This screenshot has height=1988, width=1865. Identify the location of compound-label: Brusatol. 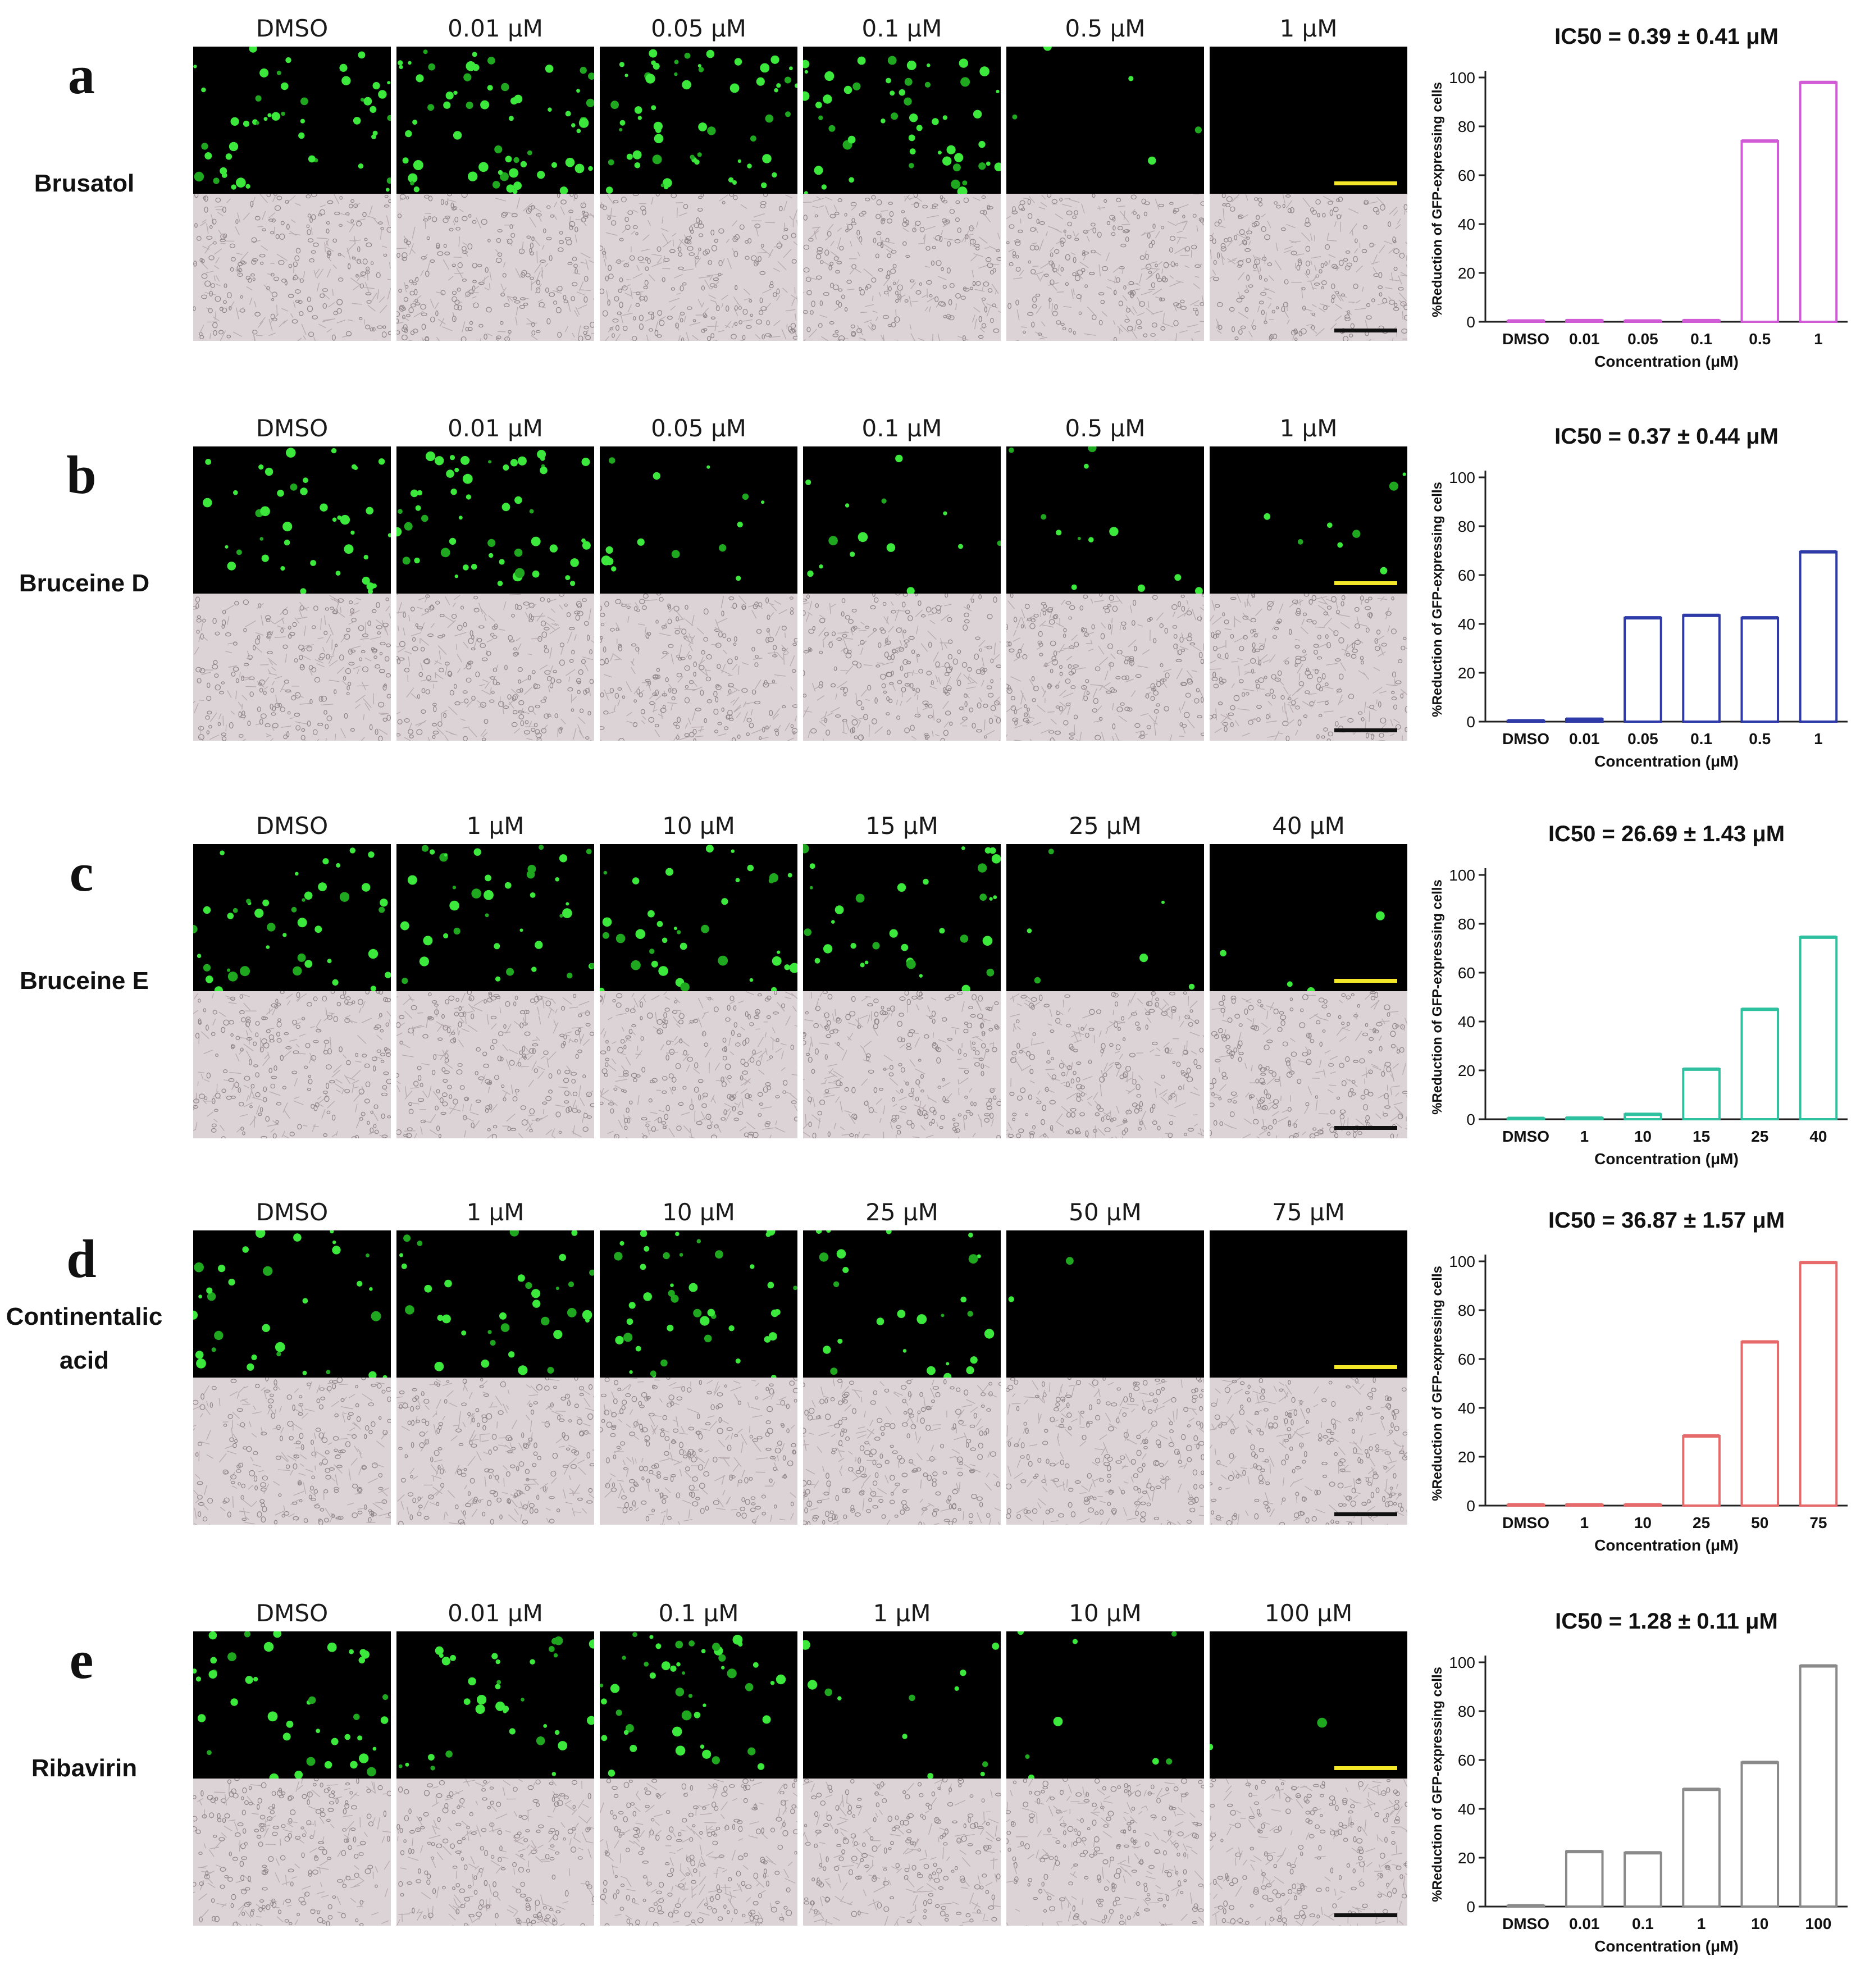
(84, 184).